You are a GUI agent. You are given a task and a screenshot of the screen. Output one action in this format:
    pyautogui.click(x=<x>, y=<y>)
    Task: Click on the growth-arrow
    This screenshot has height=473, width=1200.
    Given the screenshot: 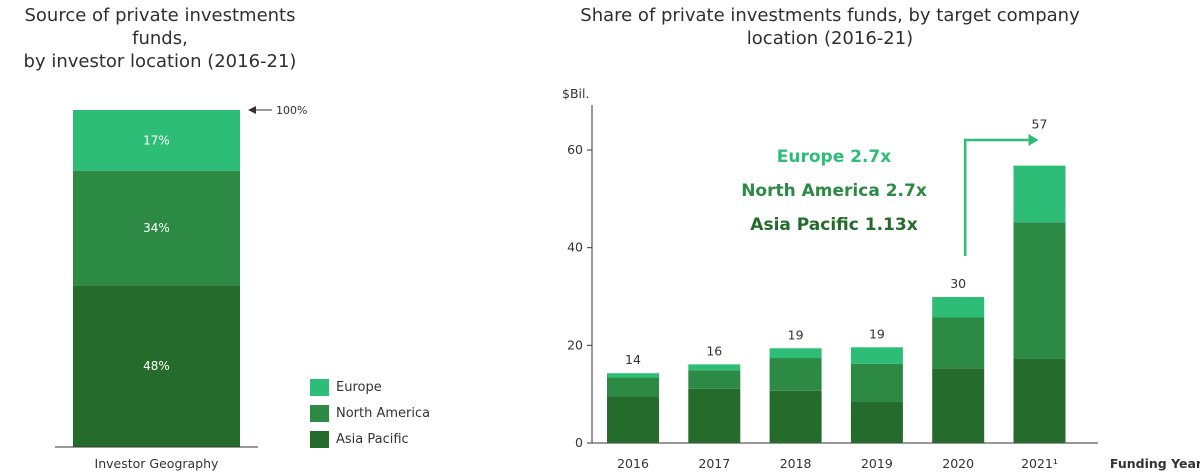 What is the action you would take?
    pyautogui.click(x=996, y=197)
    